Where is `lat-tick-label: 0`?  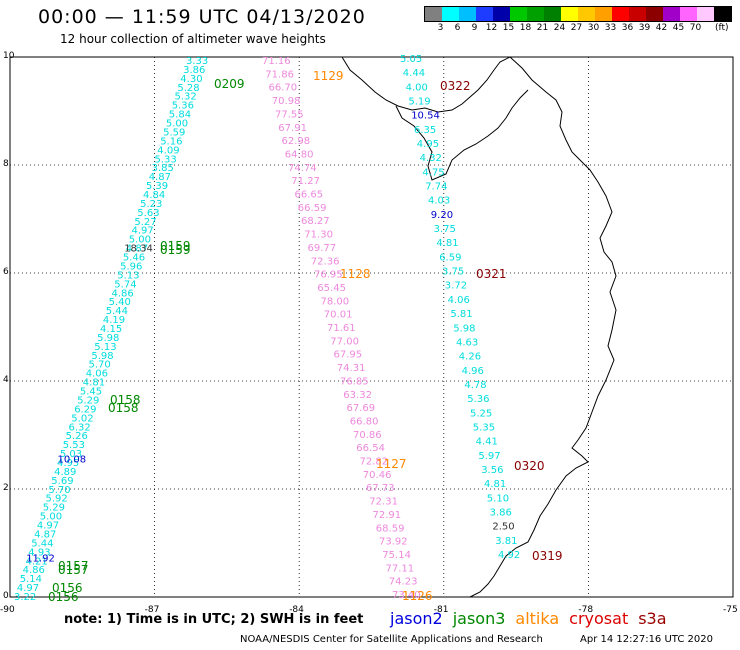
lat-tick-label: 0 is located at coordinates (6, 596).